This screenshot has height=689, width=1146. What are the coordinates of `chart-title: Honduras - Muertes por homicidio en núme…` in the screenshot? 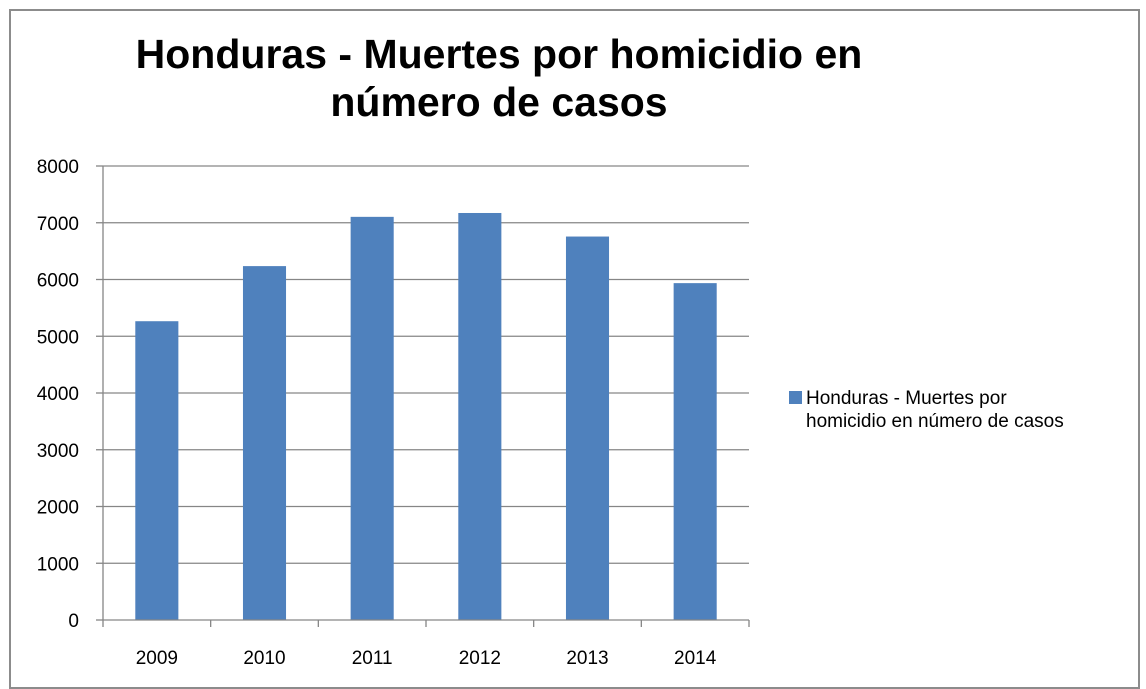 It's located at (499, 78).